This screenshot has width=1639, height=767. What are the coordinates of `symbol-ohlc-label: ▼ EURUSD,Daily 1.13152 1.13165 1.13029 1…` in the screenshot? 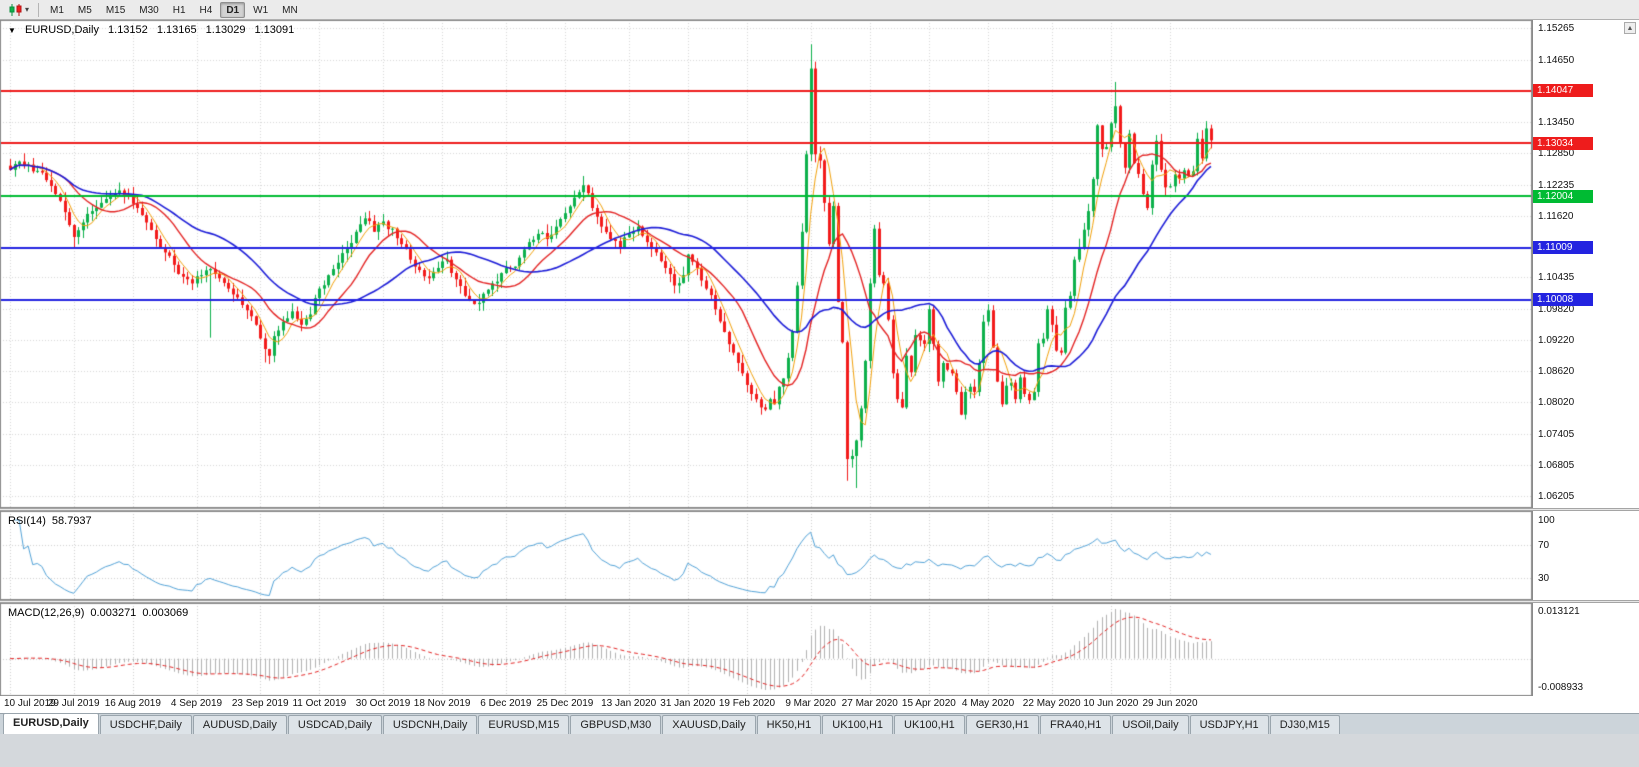 It's located at (154, 30).